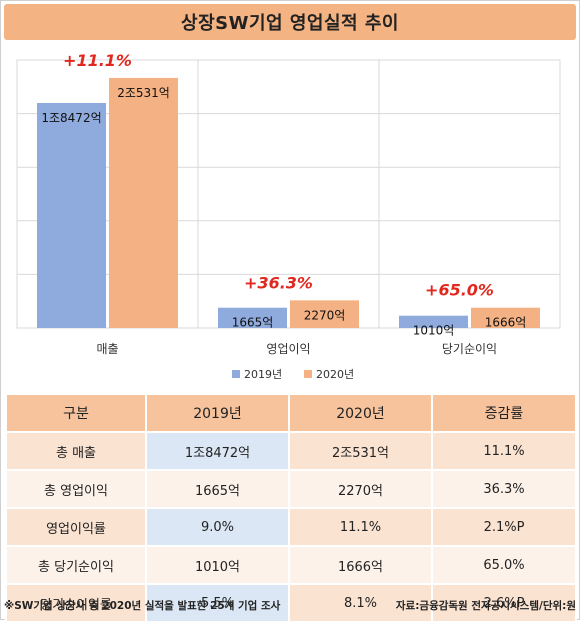 The width and height of the screenshot is (580, 623). What do you see at coordinates (253, 323) in the screenshot?
I see `data-label: 1665억` at bounding box center [253, 323].